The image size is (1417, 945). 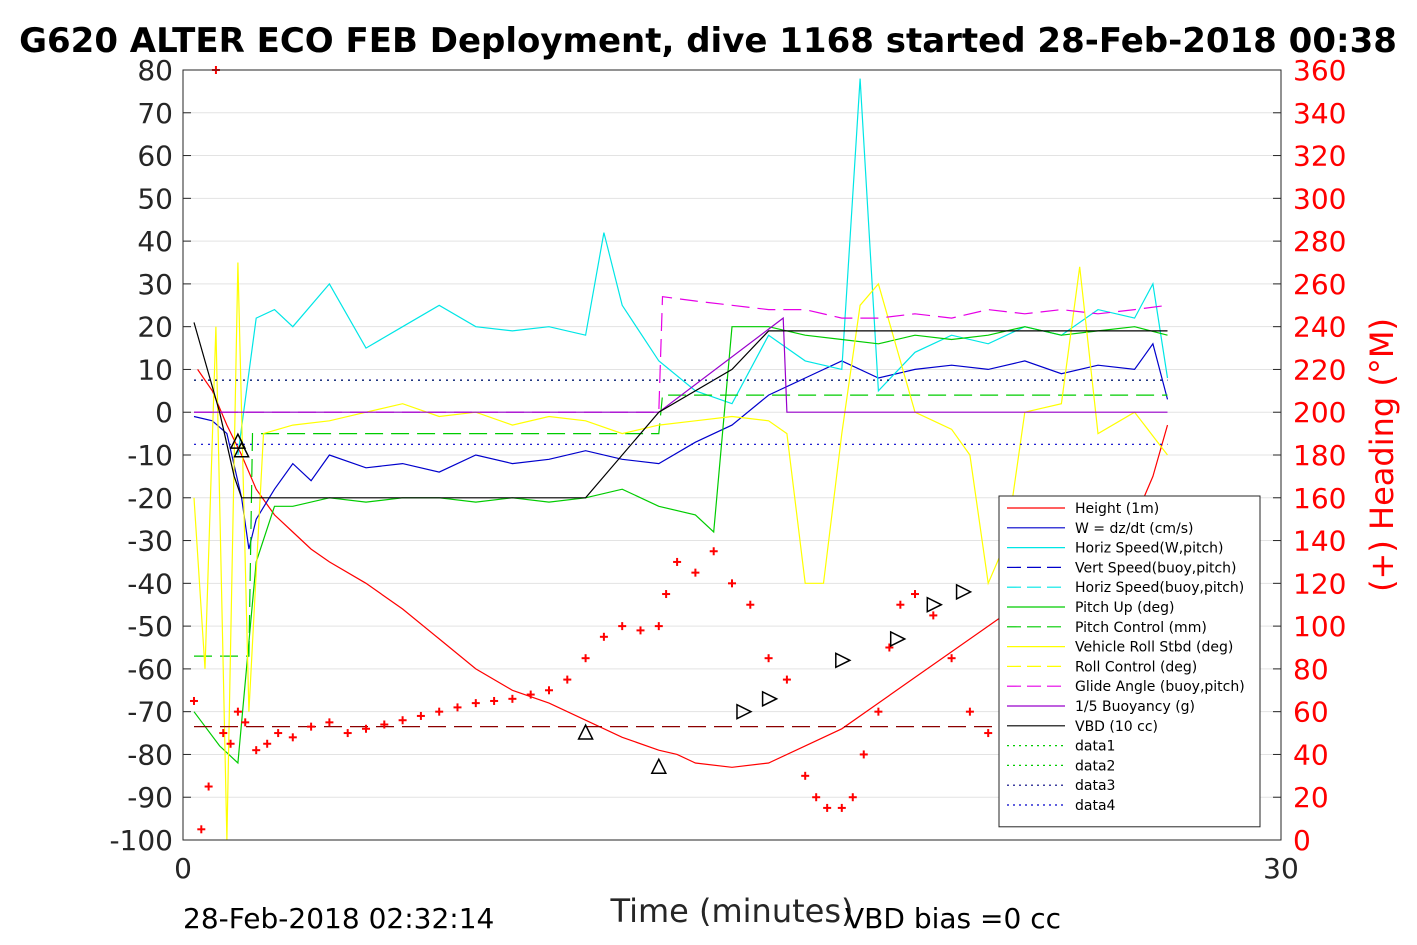 What do you see at coordinates (1124, 608) in the screenshot?
I see `legend-label: Pitch Up (deg)` at bounding box center [1124, 608].